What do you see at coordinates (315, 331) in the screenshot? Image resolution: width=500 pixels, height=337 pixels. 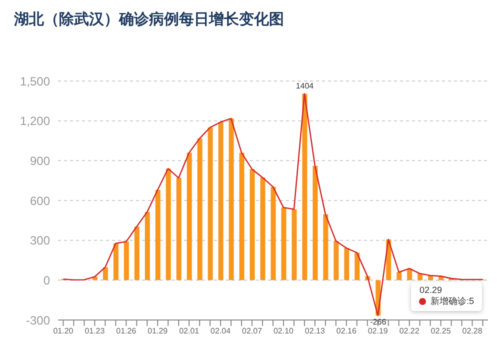 I see `x-tick-label: 02.13` at bounding box center [315, 331].